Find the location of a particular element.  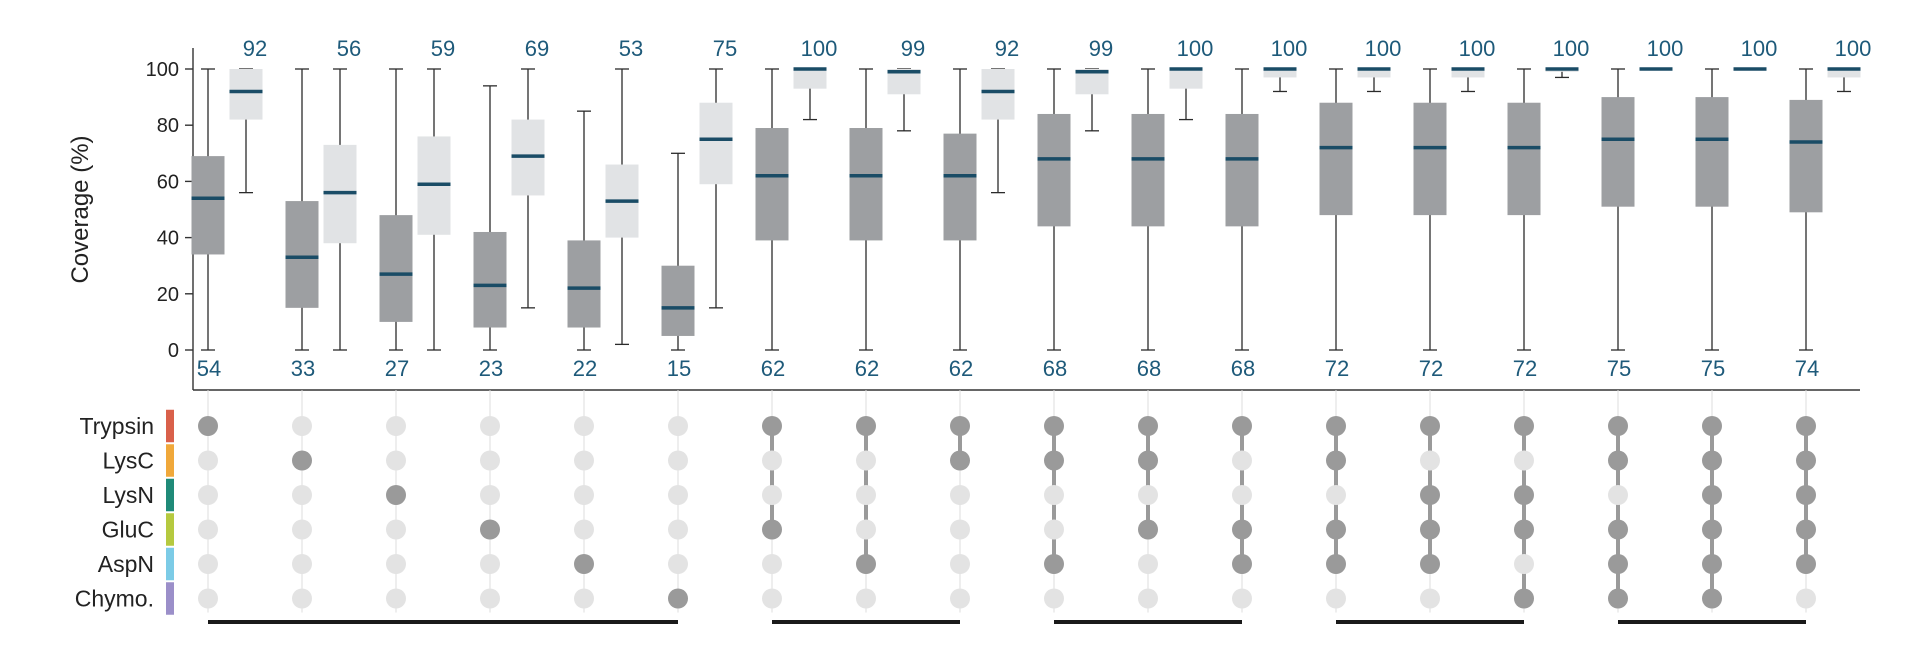

y-tick-label: 100 is located at coordinates (162, 70).